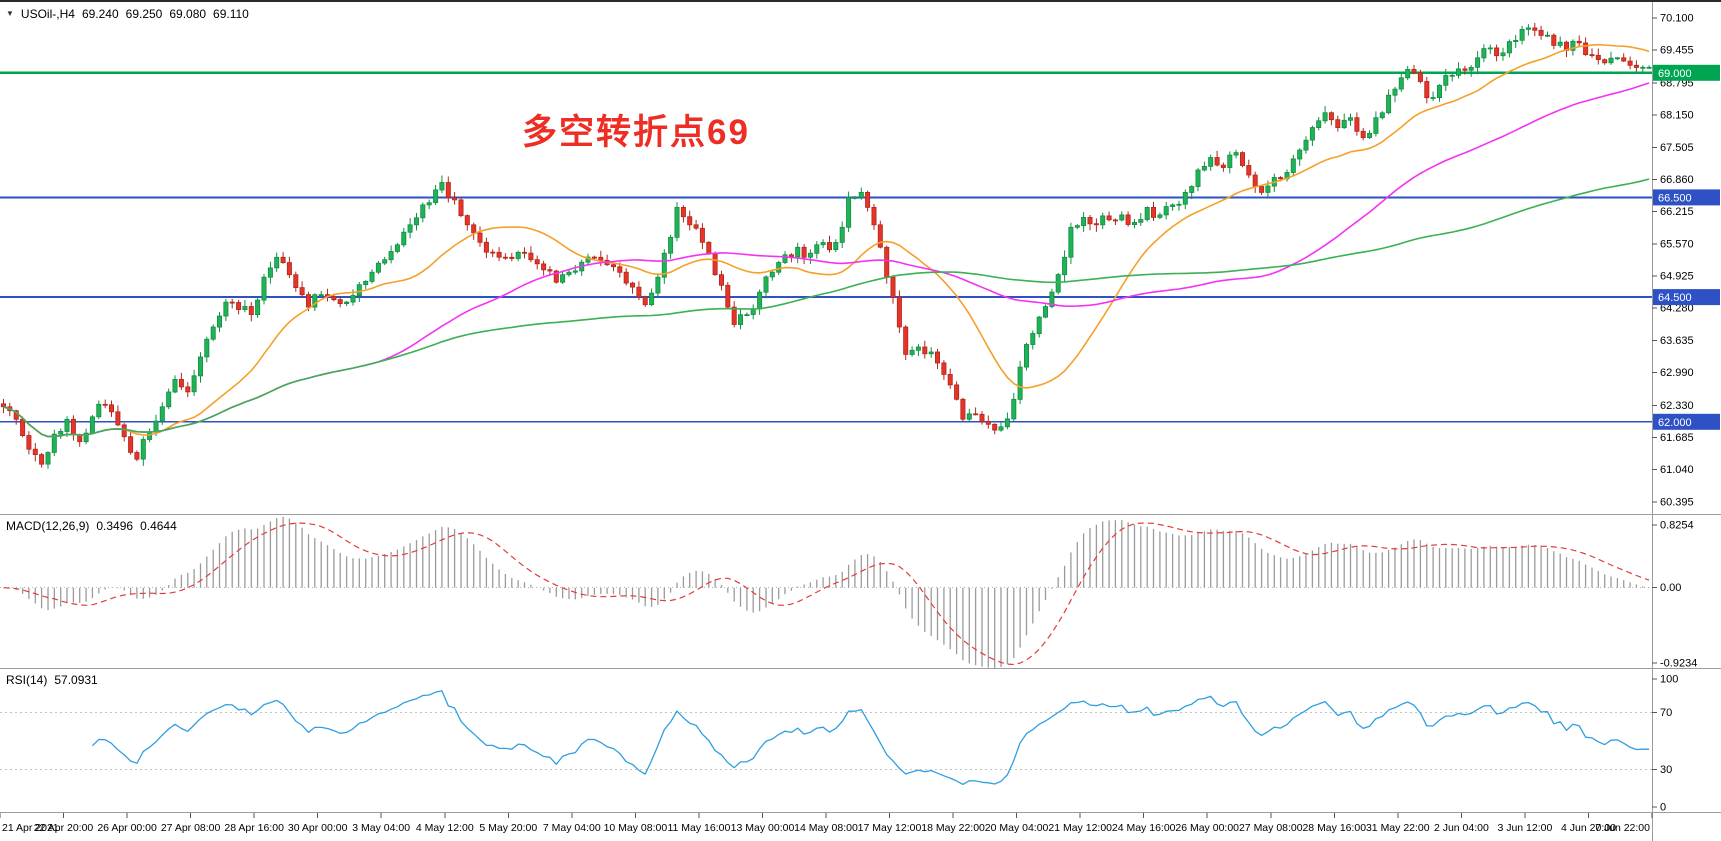  What do you see at coordinates (188, 14) in the screenshot?
I see `ohlc-low: 69.080` at bounding box center [188, 14].